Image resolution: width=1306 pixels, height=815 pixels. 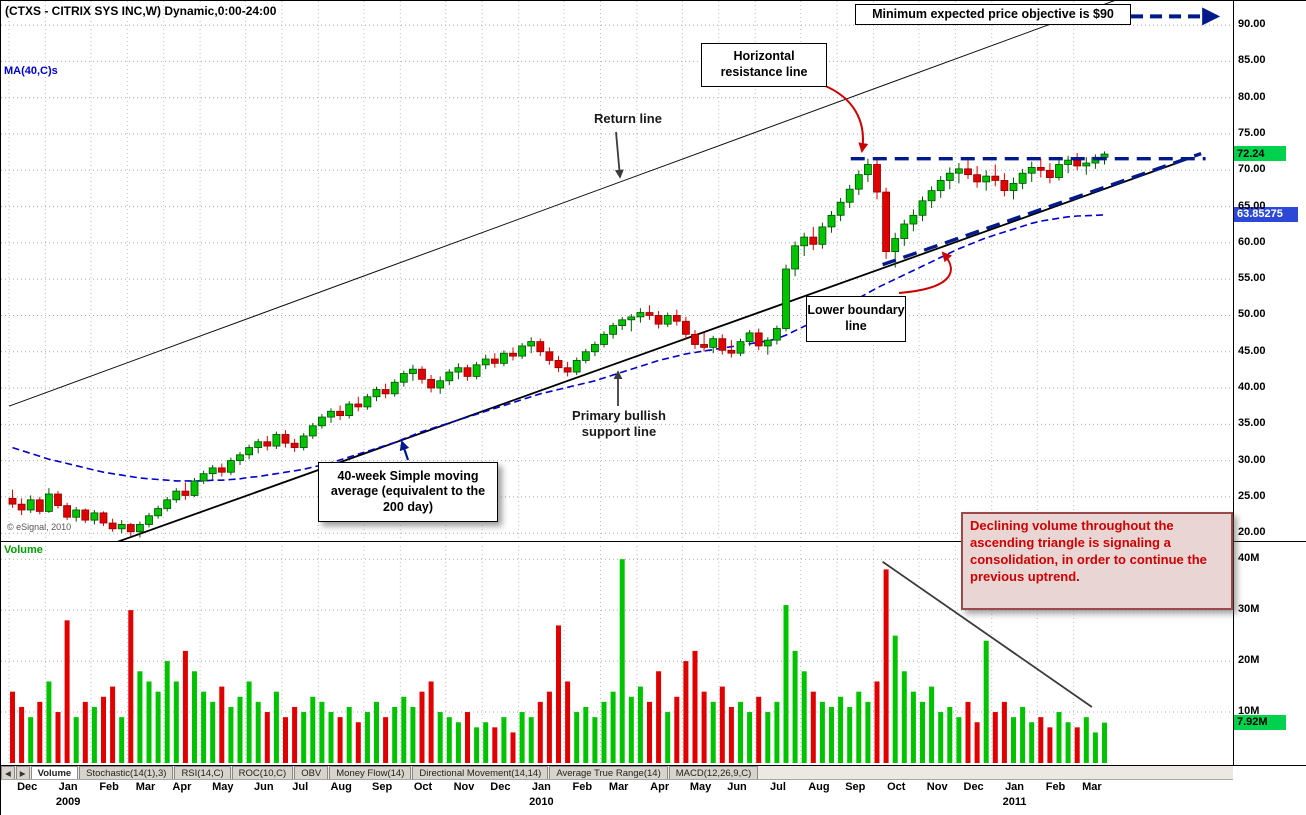 I want to click on volume-tick-label: 40M, so click(x=1249, y=558).